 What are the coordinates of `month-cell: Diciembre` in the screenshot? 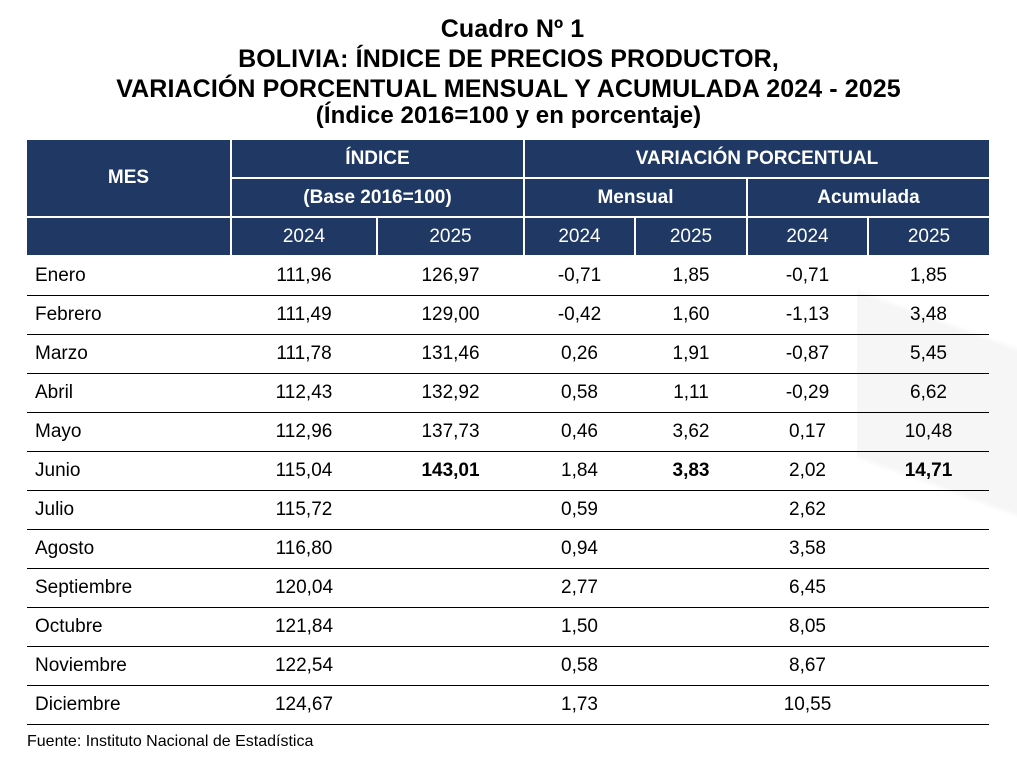 It's located at (129, 705).